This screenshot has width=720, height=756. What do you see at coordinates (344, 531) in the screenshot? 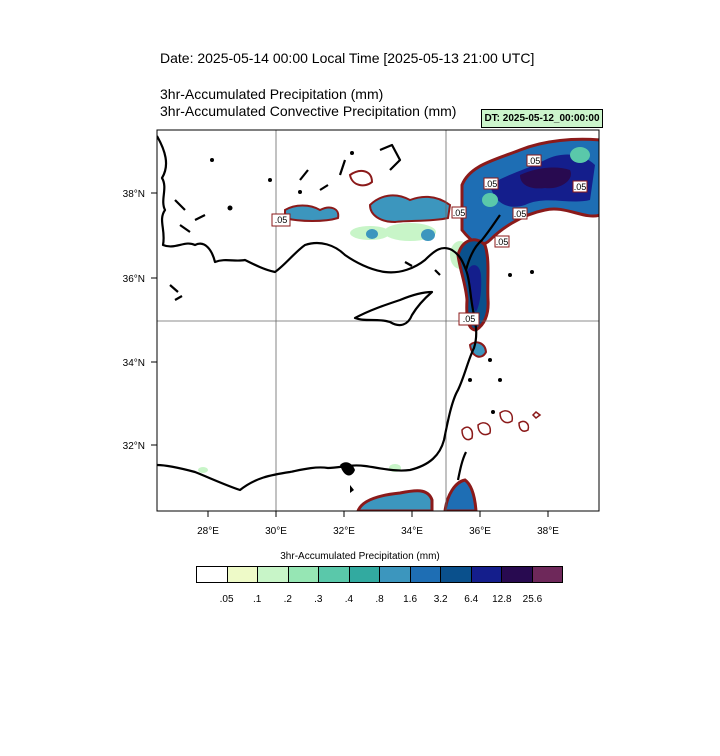
I see `lon-label: 32°E` at bounding box center [344, 531].